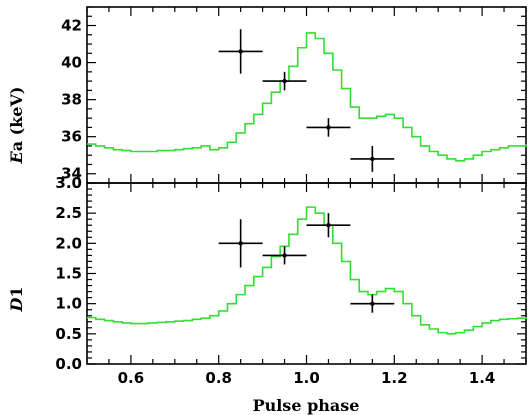 This screenshot has height=415, width=528. I want to click on ylabel-bottom: D1, so click(16, 299).